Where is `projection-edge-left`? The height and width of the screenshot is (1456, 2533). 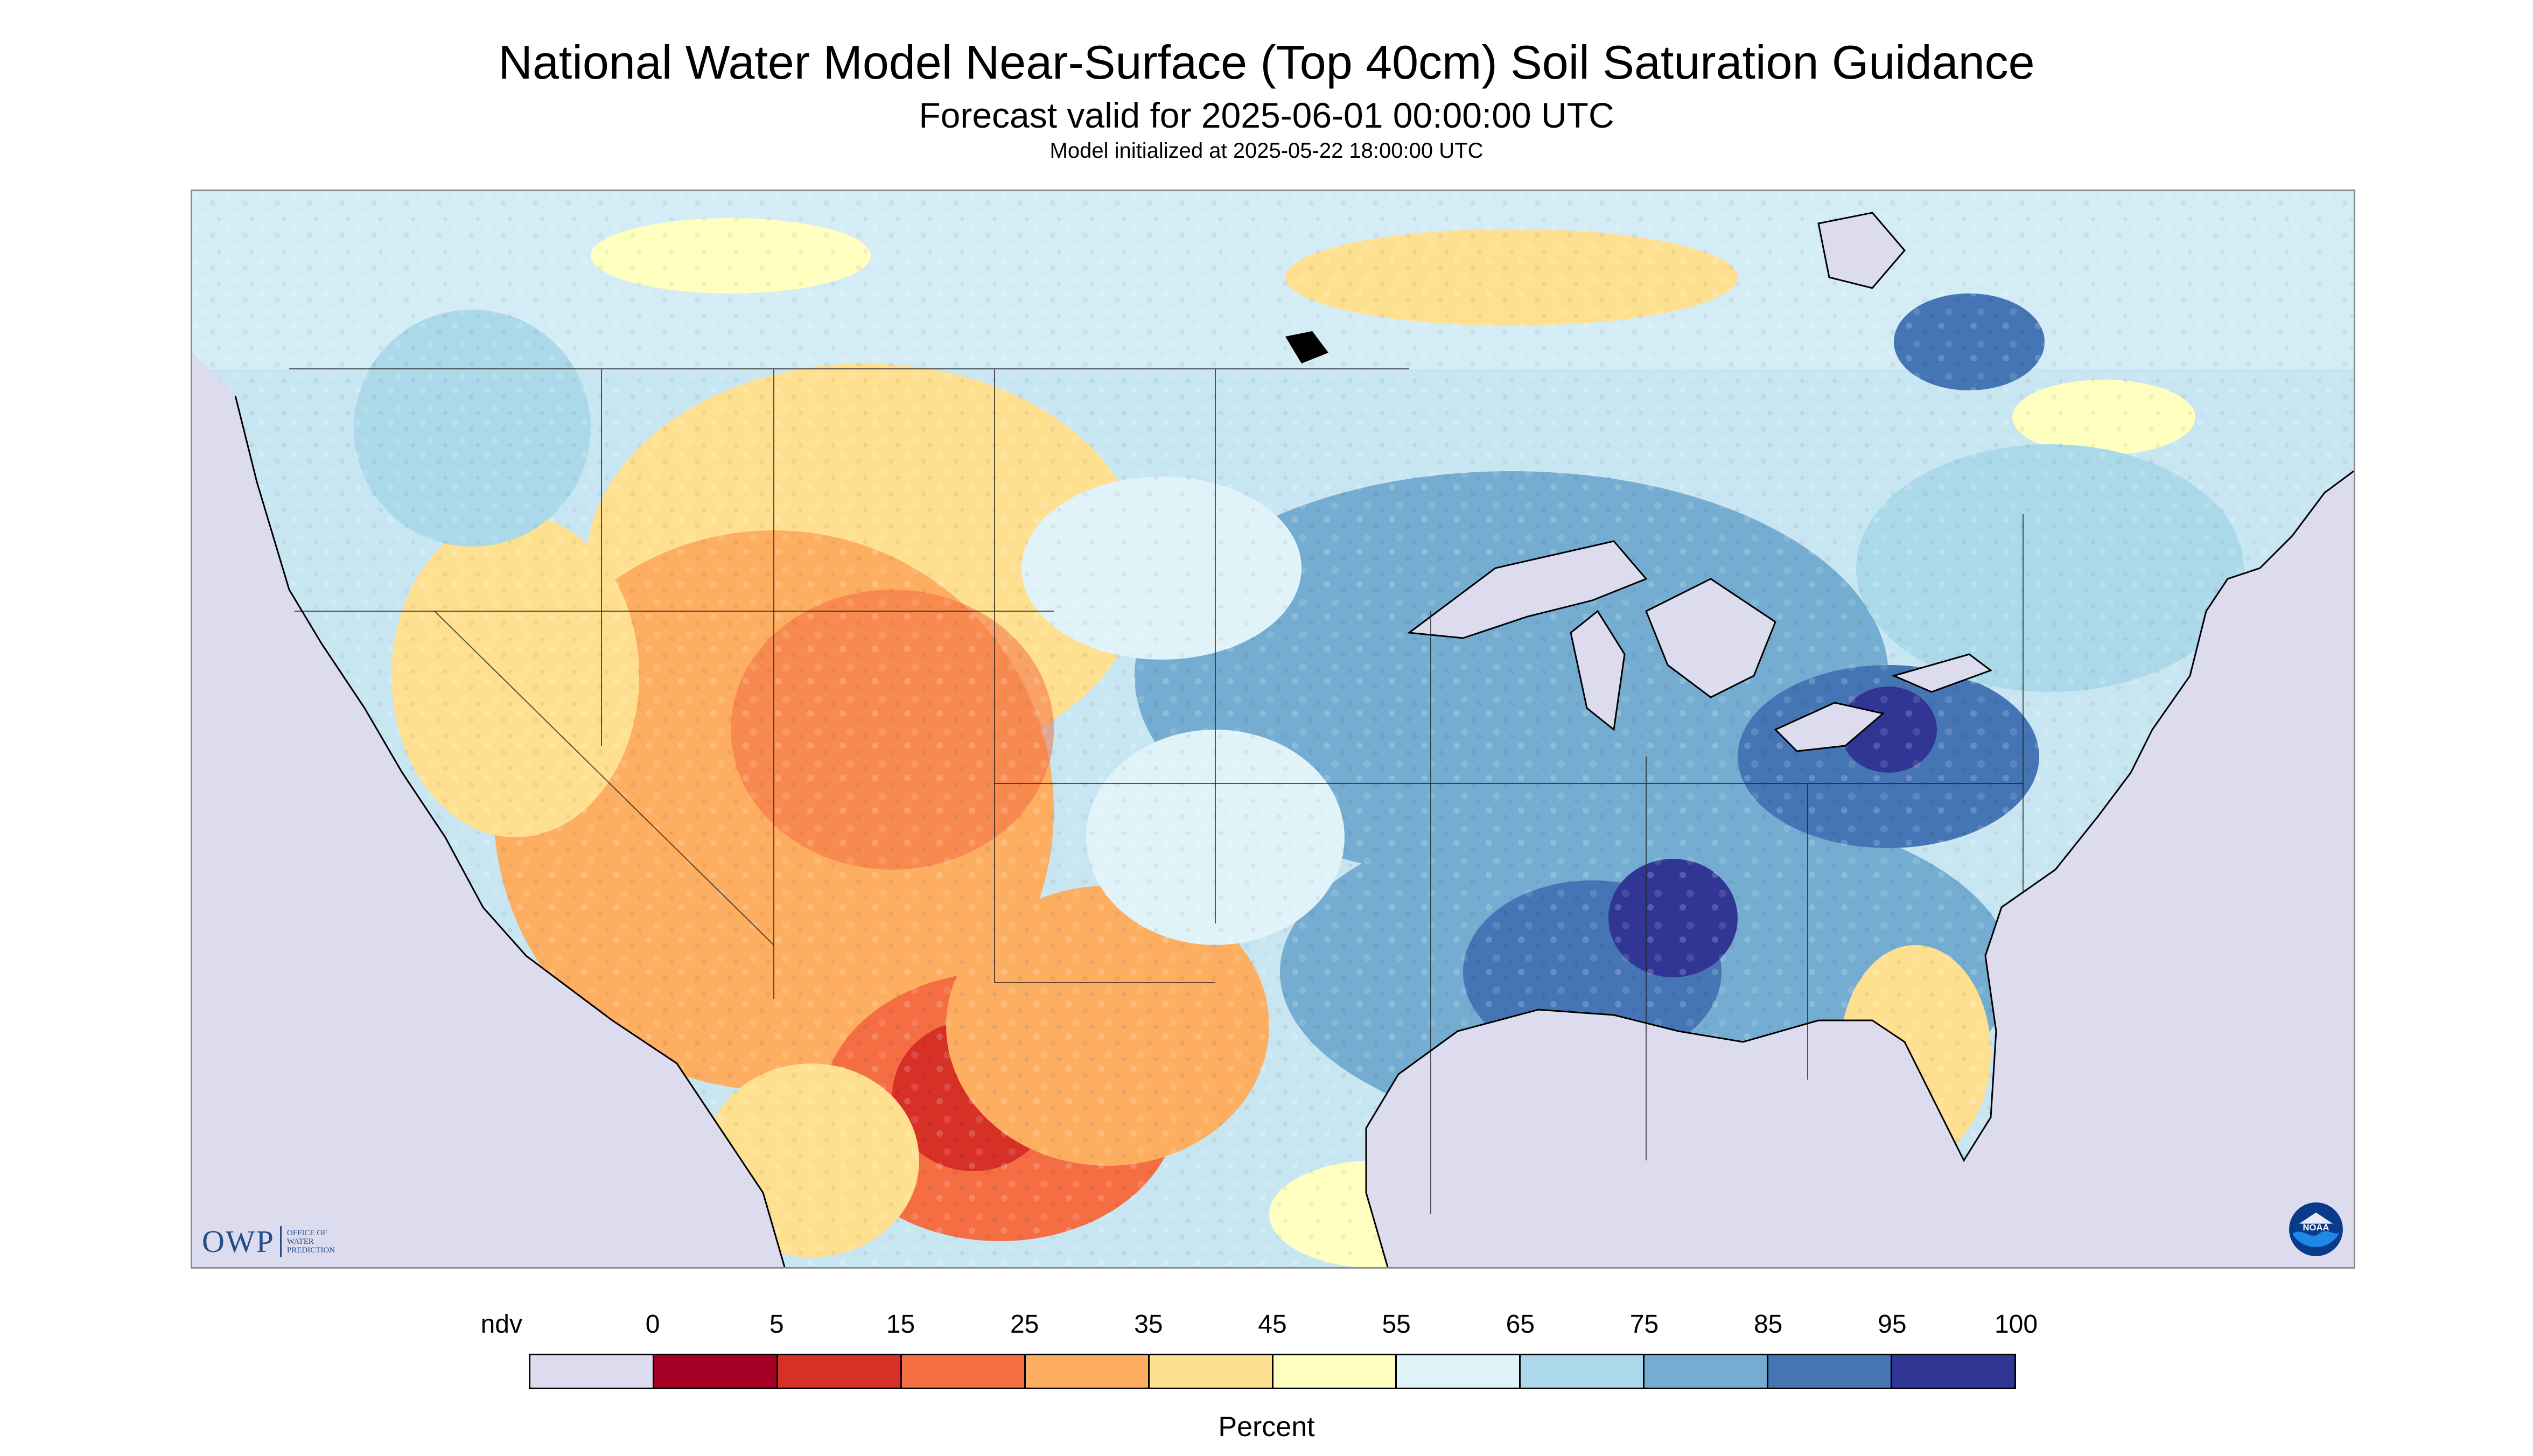
projection-edge-left is located at coordinates (332, 917).